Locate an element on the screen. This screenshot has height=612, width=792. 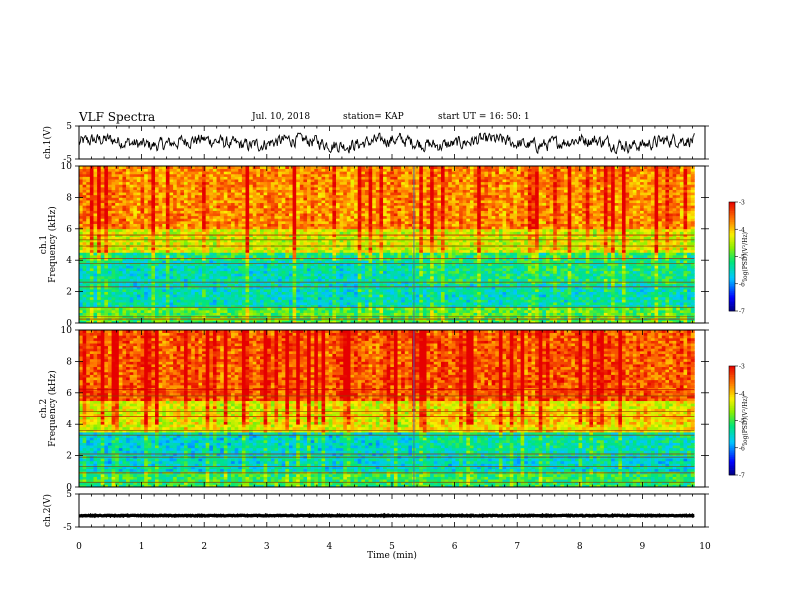
spectrogram-ch1-ylabel: Frequency (kHz) is located at coordinates (52, 244).